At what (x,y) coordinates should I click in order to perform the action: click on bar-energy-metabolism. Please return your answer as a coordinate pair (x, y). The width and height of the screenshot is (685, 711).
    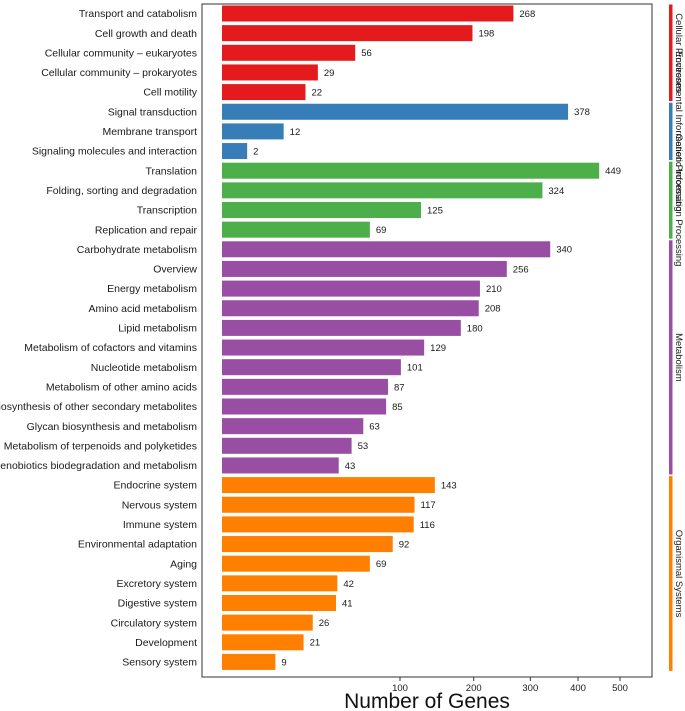
    Looking at the image, I should click on (351, 288).